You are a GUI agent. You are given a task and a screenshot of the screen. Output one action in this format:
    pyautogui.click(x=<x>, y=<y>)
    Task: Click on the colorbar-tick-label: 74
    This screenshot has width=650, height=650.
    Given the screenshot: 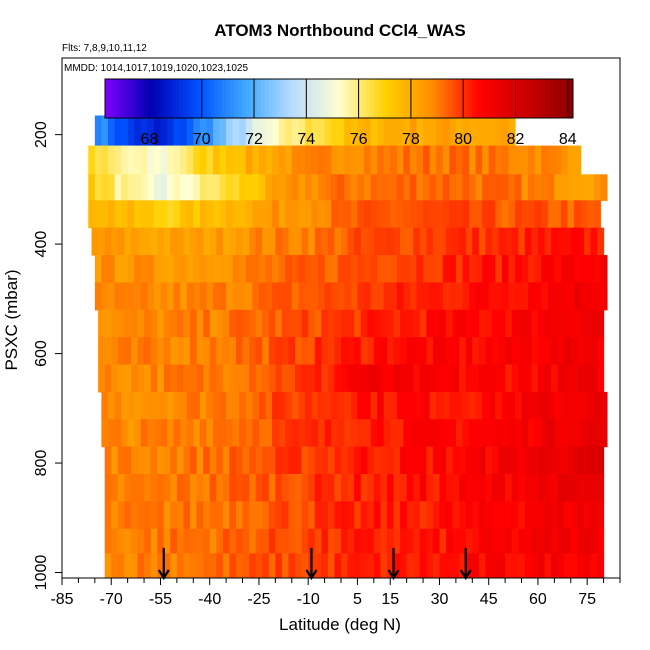 What is the action you would take?
    pyautogui.click(x=306, y=139)
    